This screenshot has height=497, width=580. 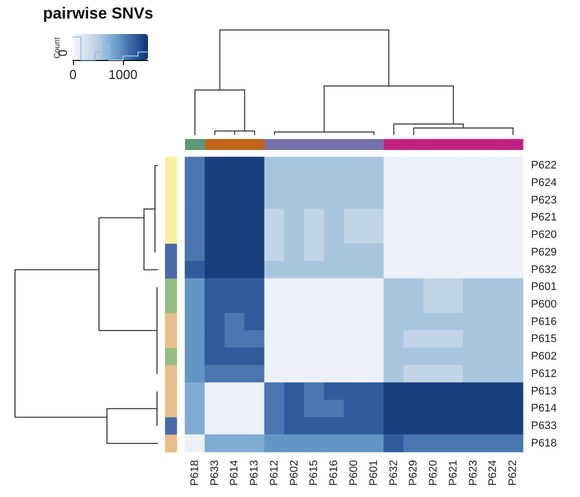 What do you see at coordinates (314, 473) in the screenshot?
I see `x-tick-label: P615` at bounding box center [314, 473].